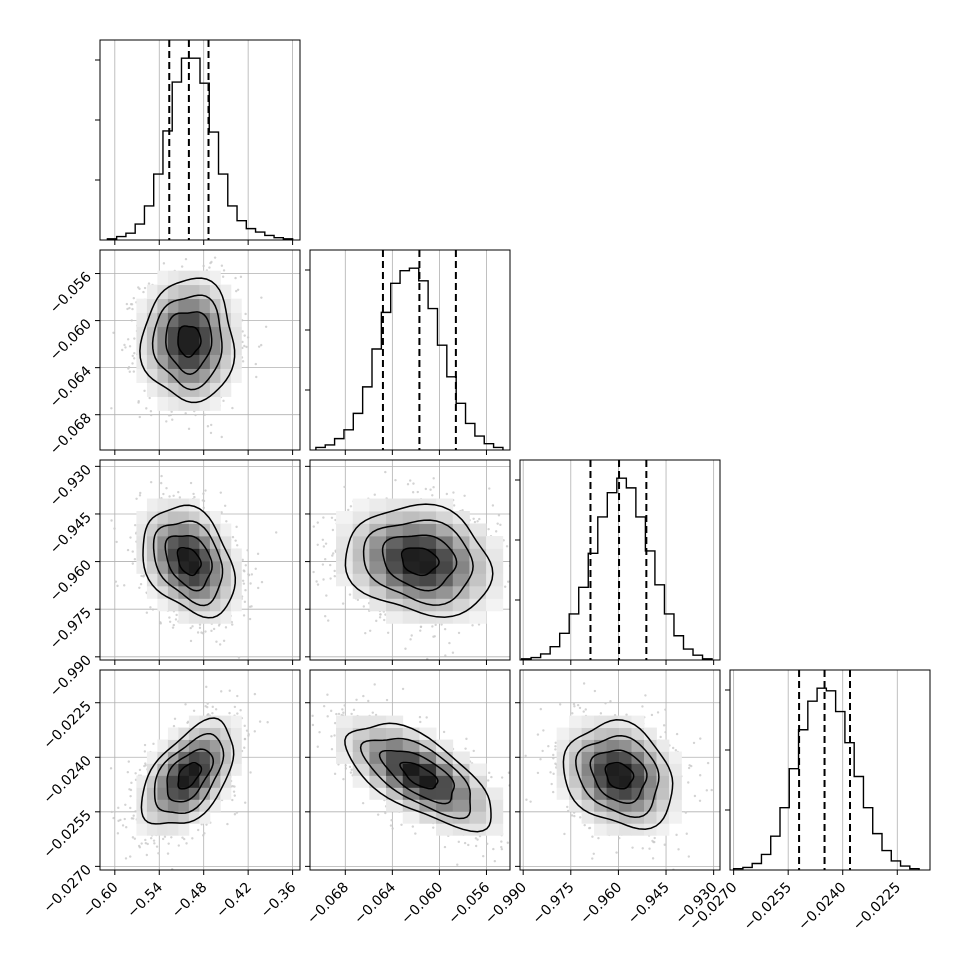 The height and width of the screenshot is (974, 970). What do you see at coordinates (173, 352) in the screenshot?
I see `panel-1-0: −0.068−0.064−0.060−0.056` at bounding box center [173, 352].